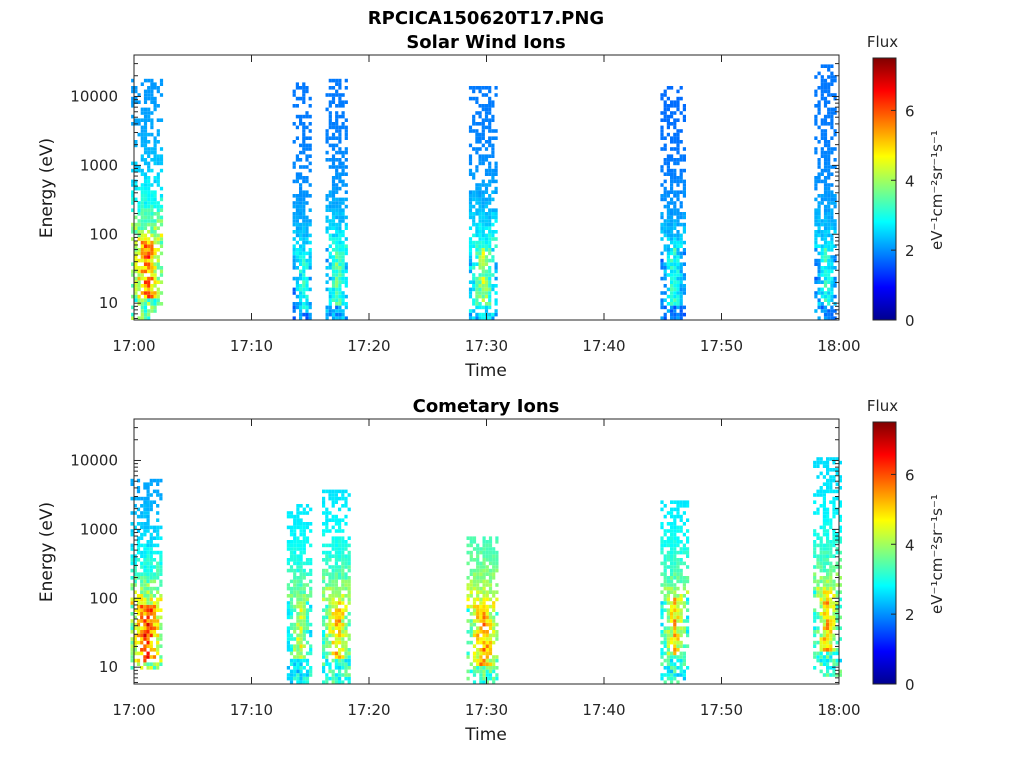 This screenshot has width=1024, height=768. Describe the element at coordinates (99, 165) in the screenshot. I see `y-tick-label: 1000` at that location.